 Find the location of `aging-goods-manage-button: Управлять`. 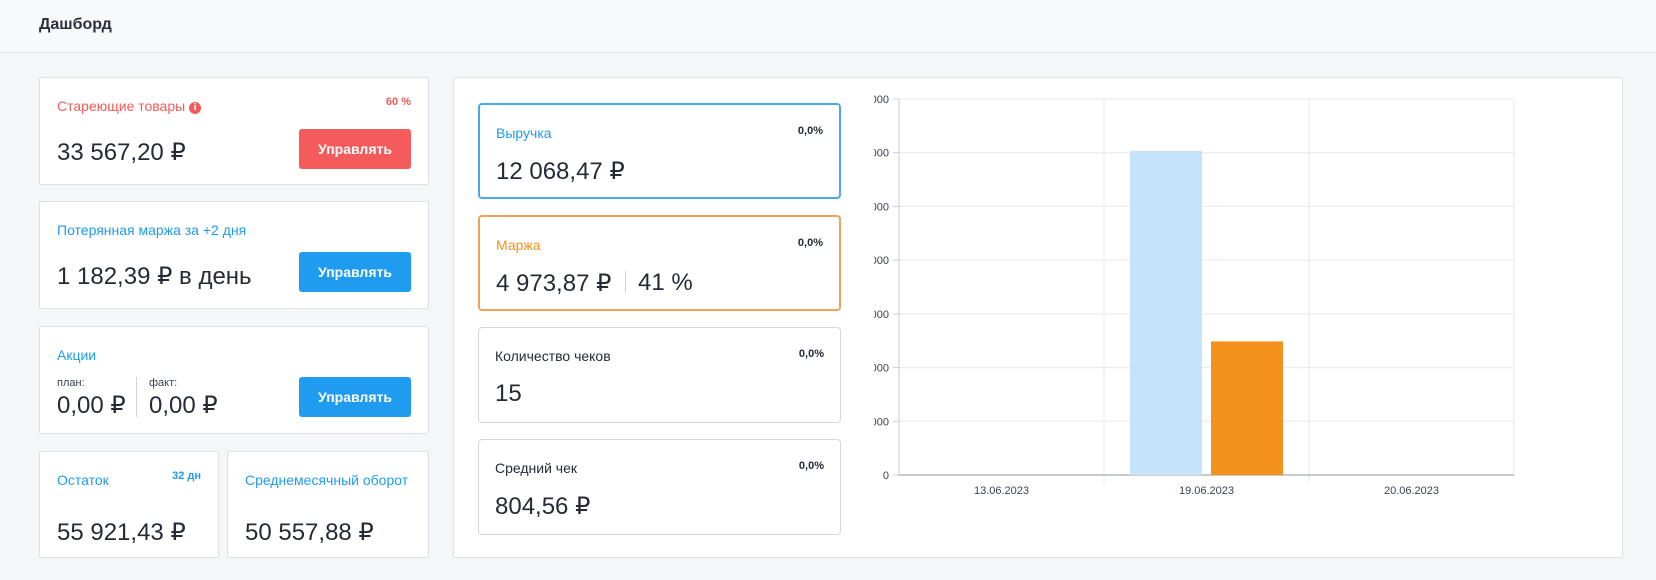

aging-goods-manage-button: Управлять is located at coordinates (355, 149).